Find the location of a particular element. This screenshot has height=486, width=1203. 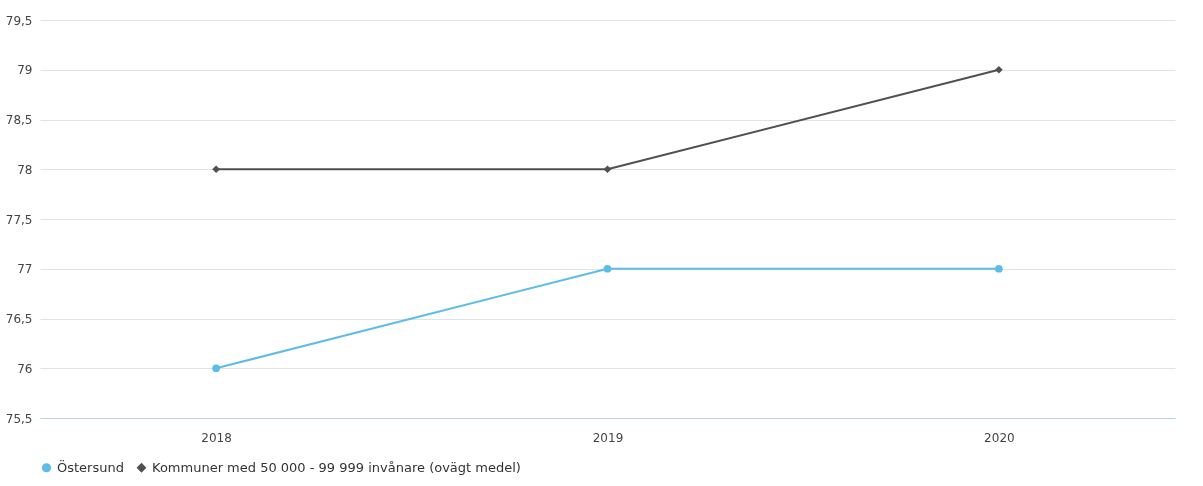

y-tick-label: 76 is located at coordinates (25, 368).